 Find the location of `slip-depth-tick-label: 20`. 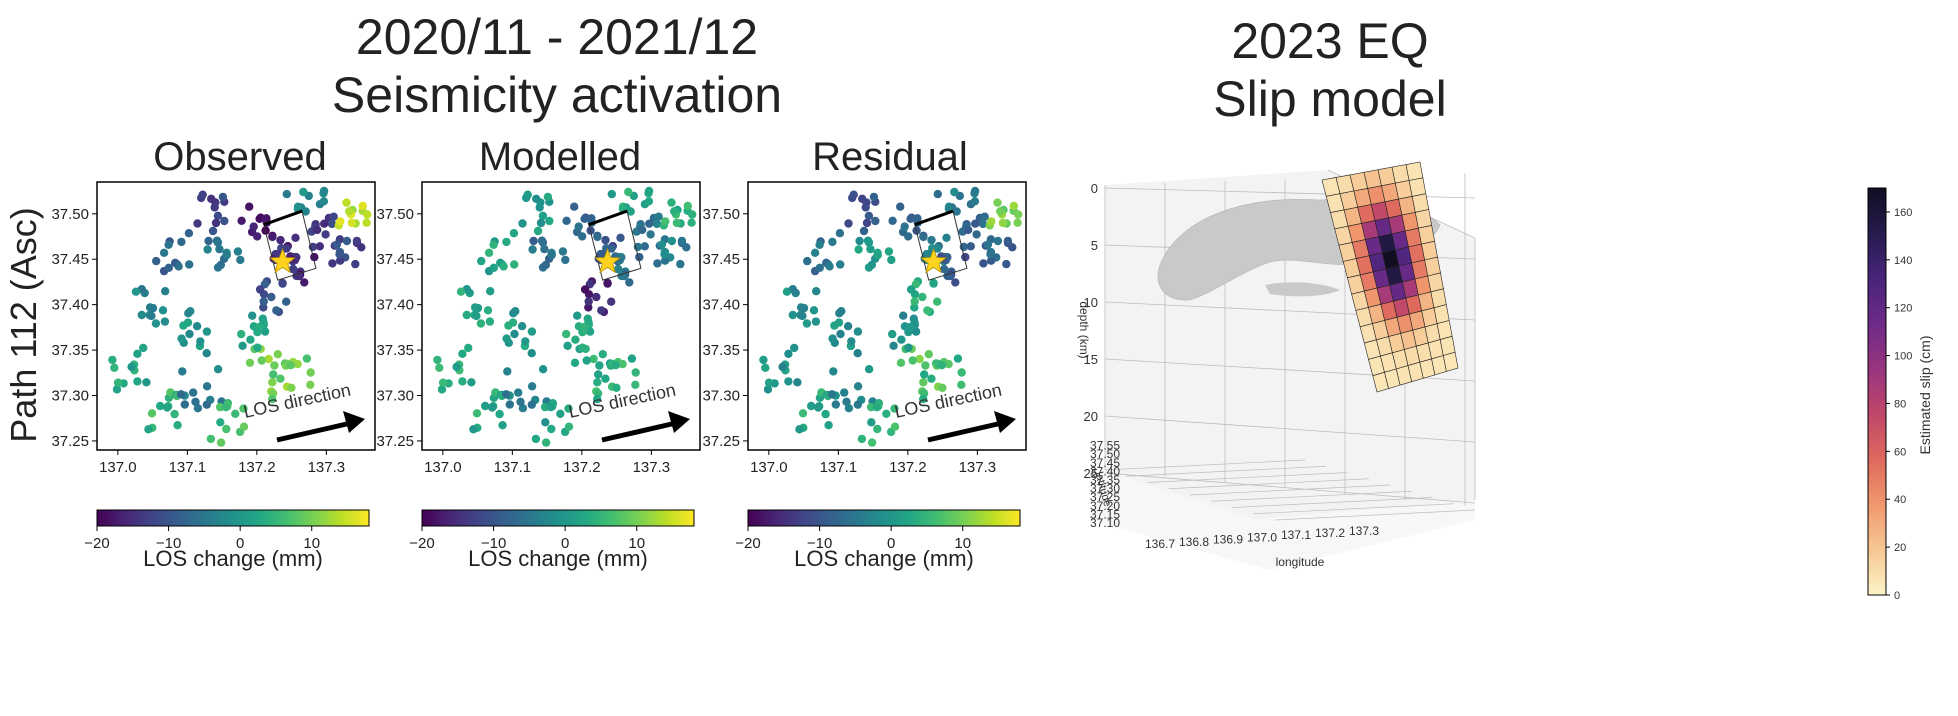

slip-depth-tick-label: 20 is located at coordinates (1091, 416).